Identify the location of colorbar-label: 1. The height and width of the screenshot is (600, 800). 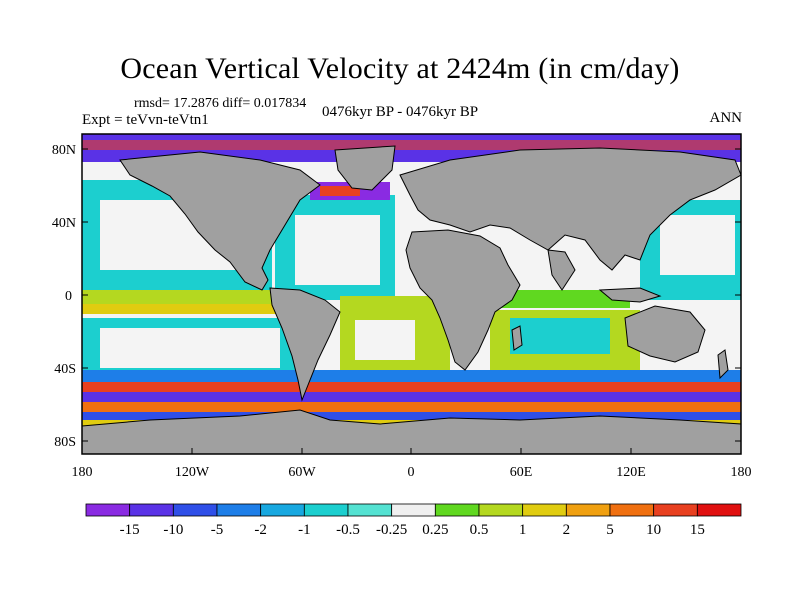
(523, 530).